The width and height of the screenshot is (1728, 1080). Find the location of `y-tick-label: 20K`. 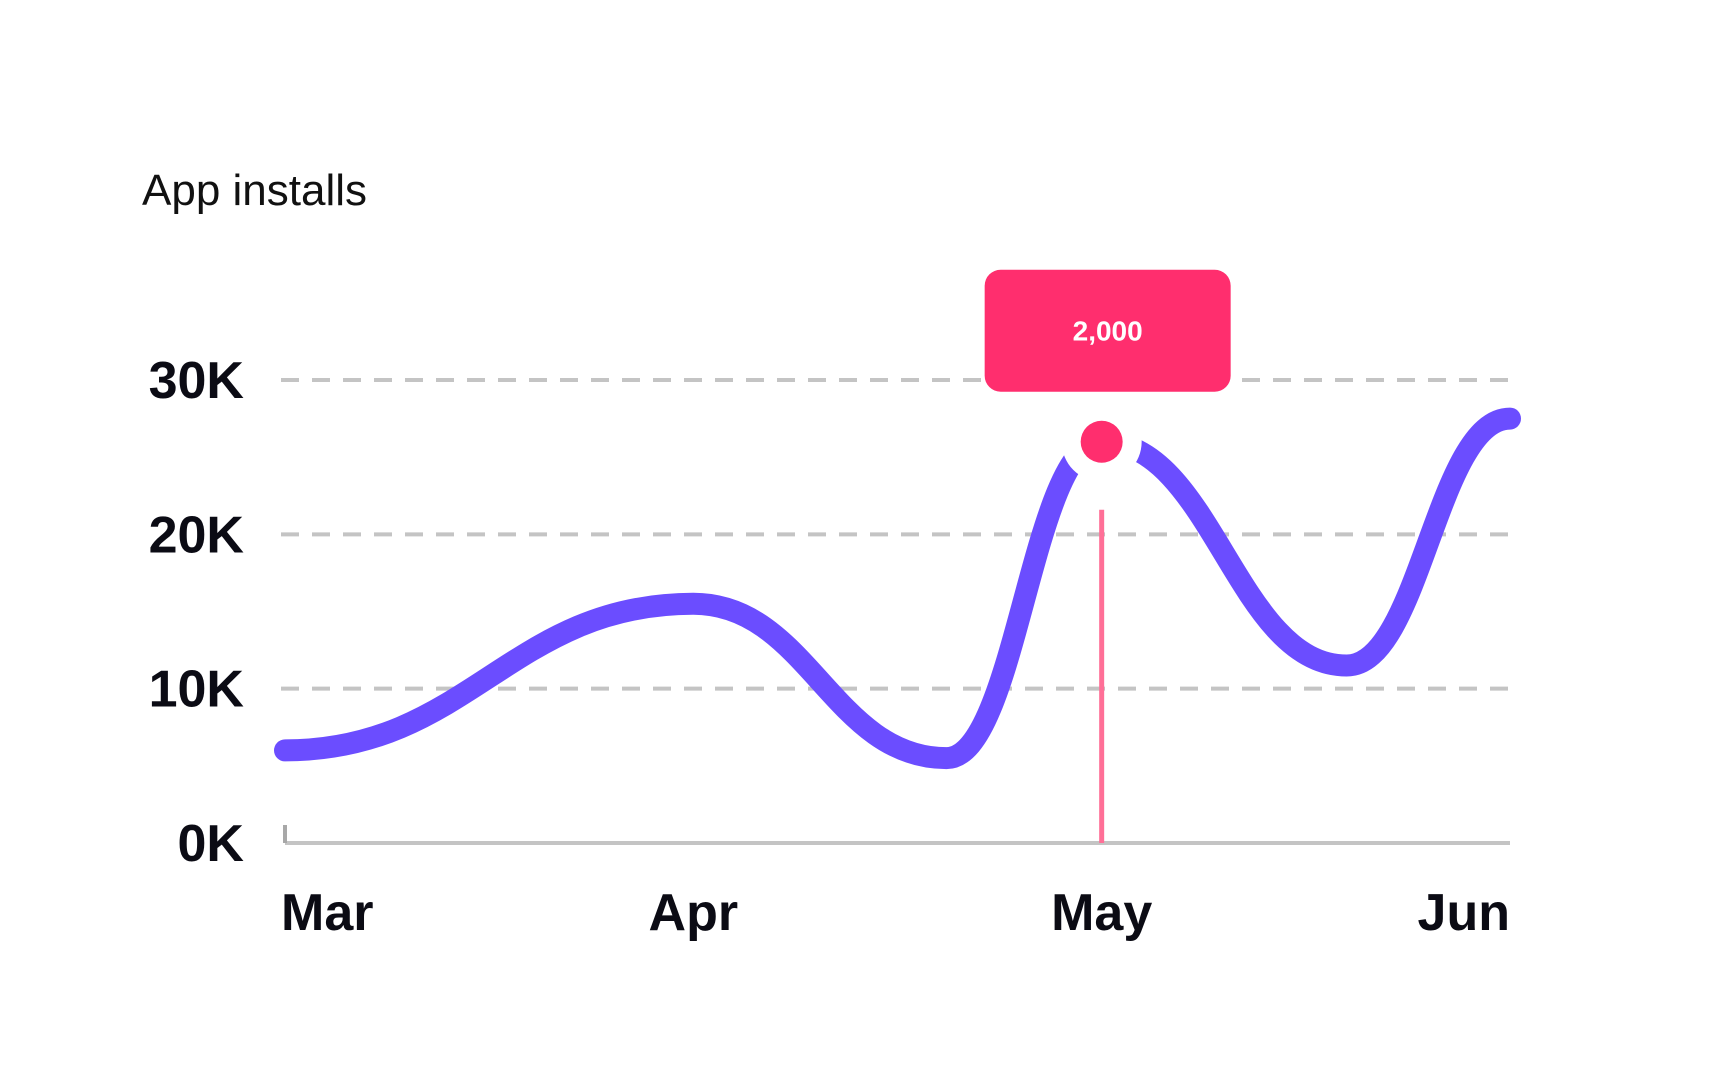

y-tick-label: 20K is located at coordinates (197, 535).